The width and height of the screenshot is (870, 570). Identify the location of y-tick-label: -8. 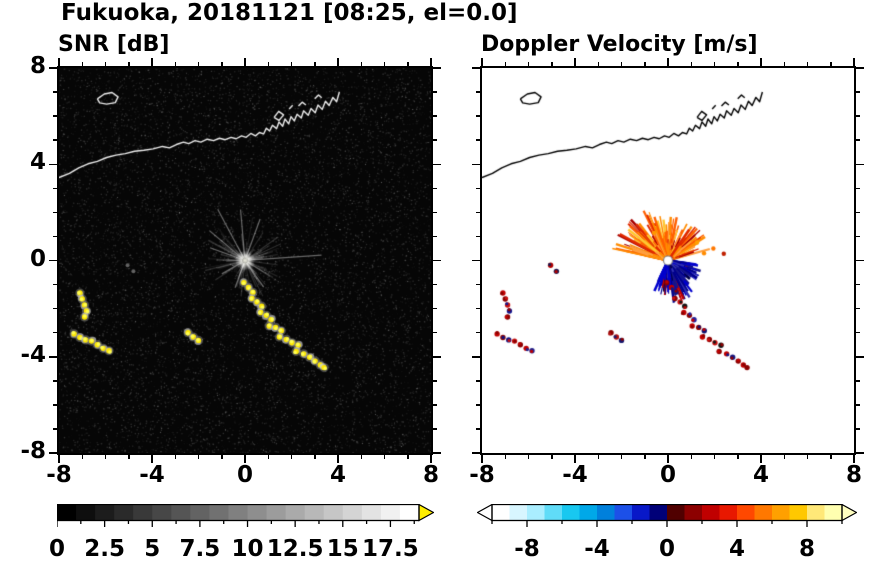
(33, 451).